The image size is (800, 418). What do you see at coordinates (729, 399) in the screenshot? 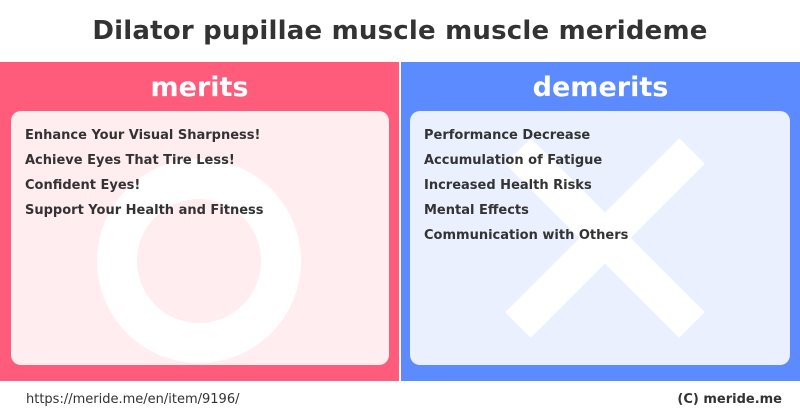
I see `copyright-text: (C) meride.me` at bounding box center [729, 399].